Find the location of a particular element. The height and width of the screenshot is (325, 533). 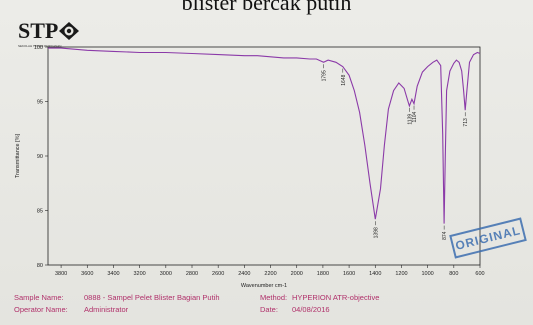

y-axis: 80 85 90 95 100 is located at coordinates (41, 157).